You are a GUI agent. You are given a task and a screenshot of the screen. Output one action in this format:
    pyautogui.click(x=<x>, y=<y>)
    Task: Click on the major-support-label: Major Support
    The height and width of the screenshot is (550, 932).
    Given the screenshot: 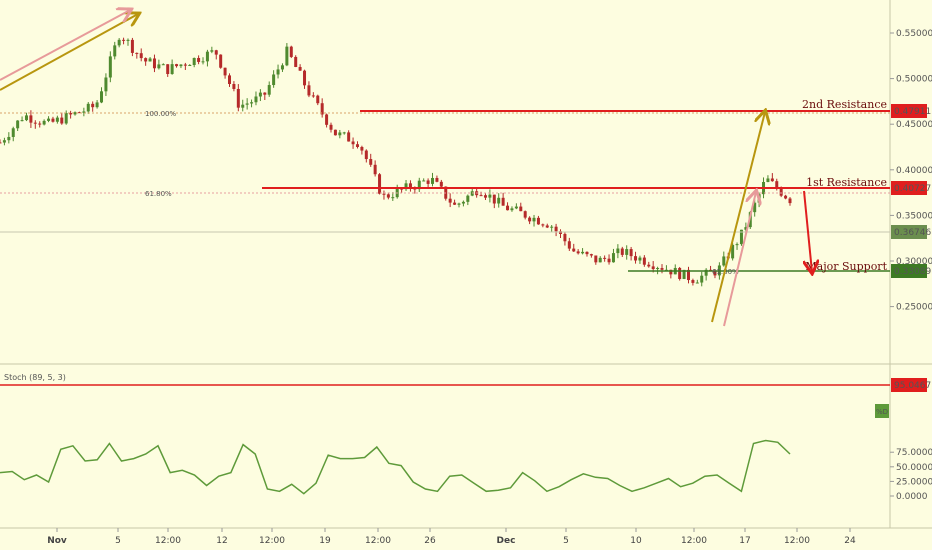 What is the action you would take?
    pyautogui.click(x=846, y=266)
    